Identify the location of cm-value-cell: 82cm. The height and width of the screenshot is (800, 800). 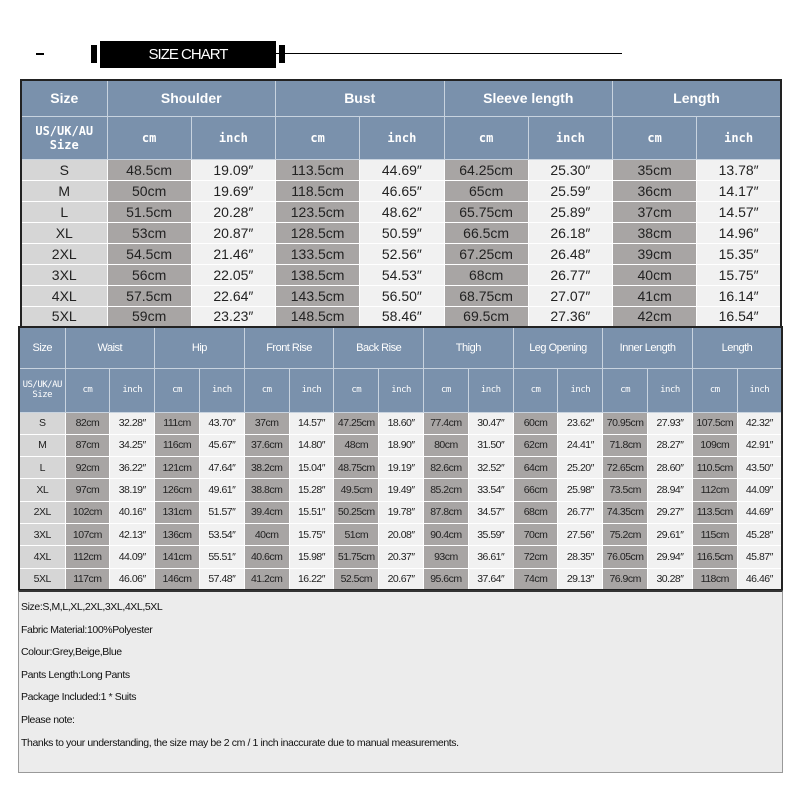
(87, 423).